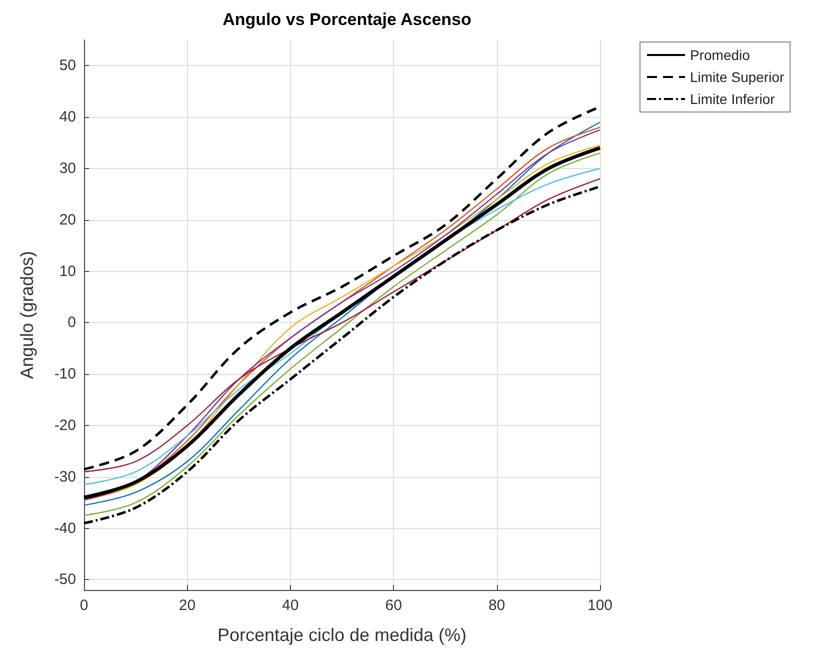  Describe the element at coordinates (67, 169) in the screenshot. I see `y-tick-label: 30` at that location.